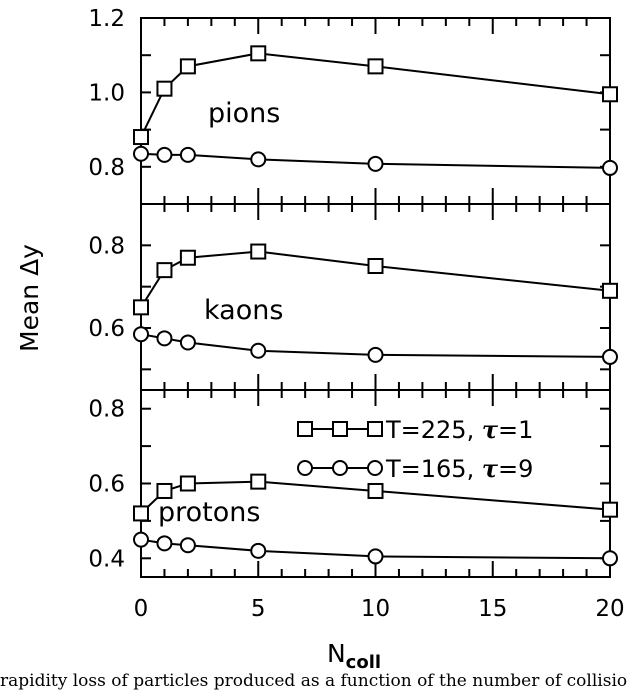 This screenshot has height=691, width=627. I want to click on x-tick-label: 20, so click(609, 609).